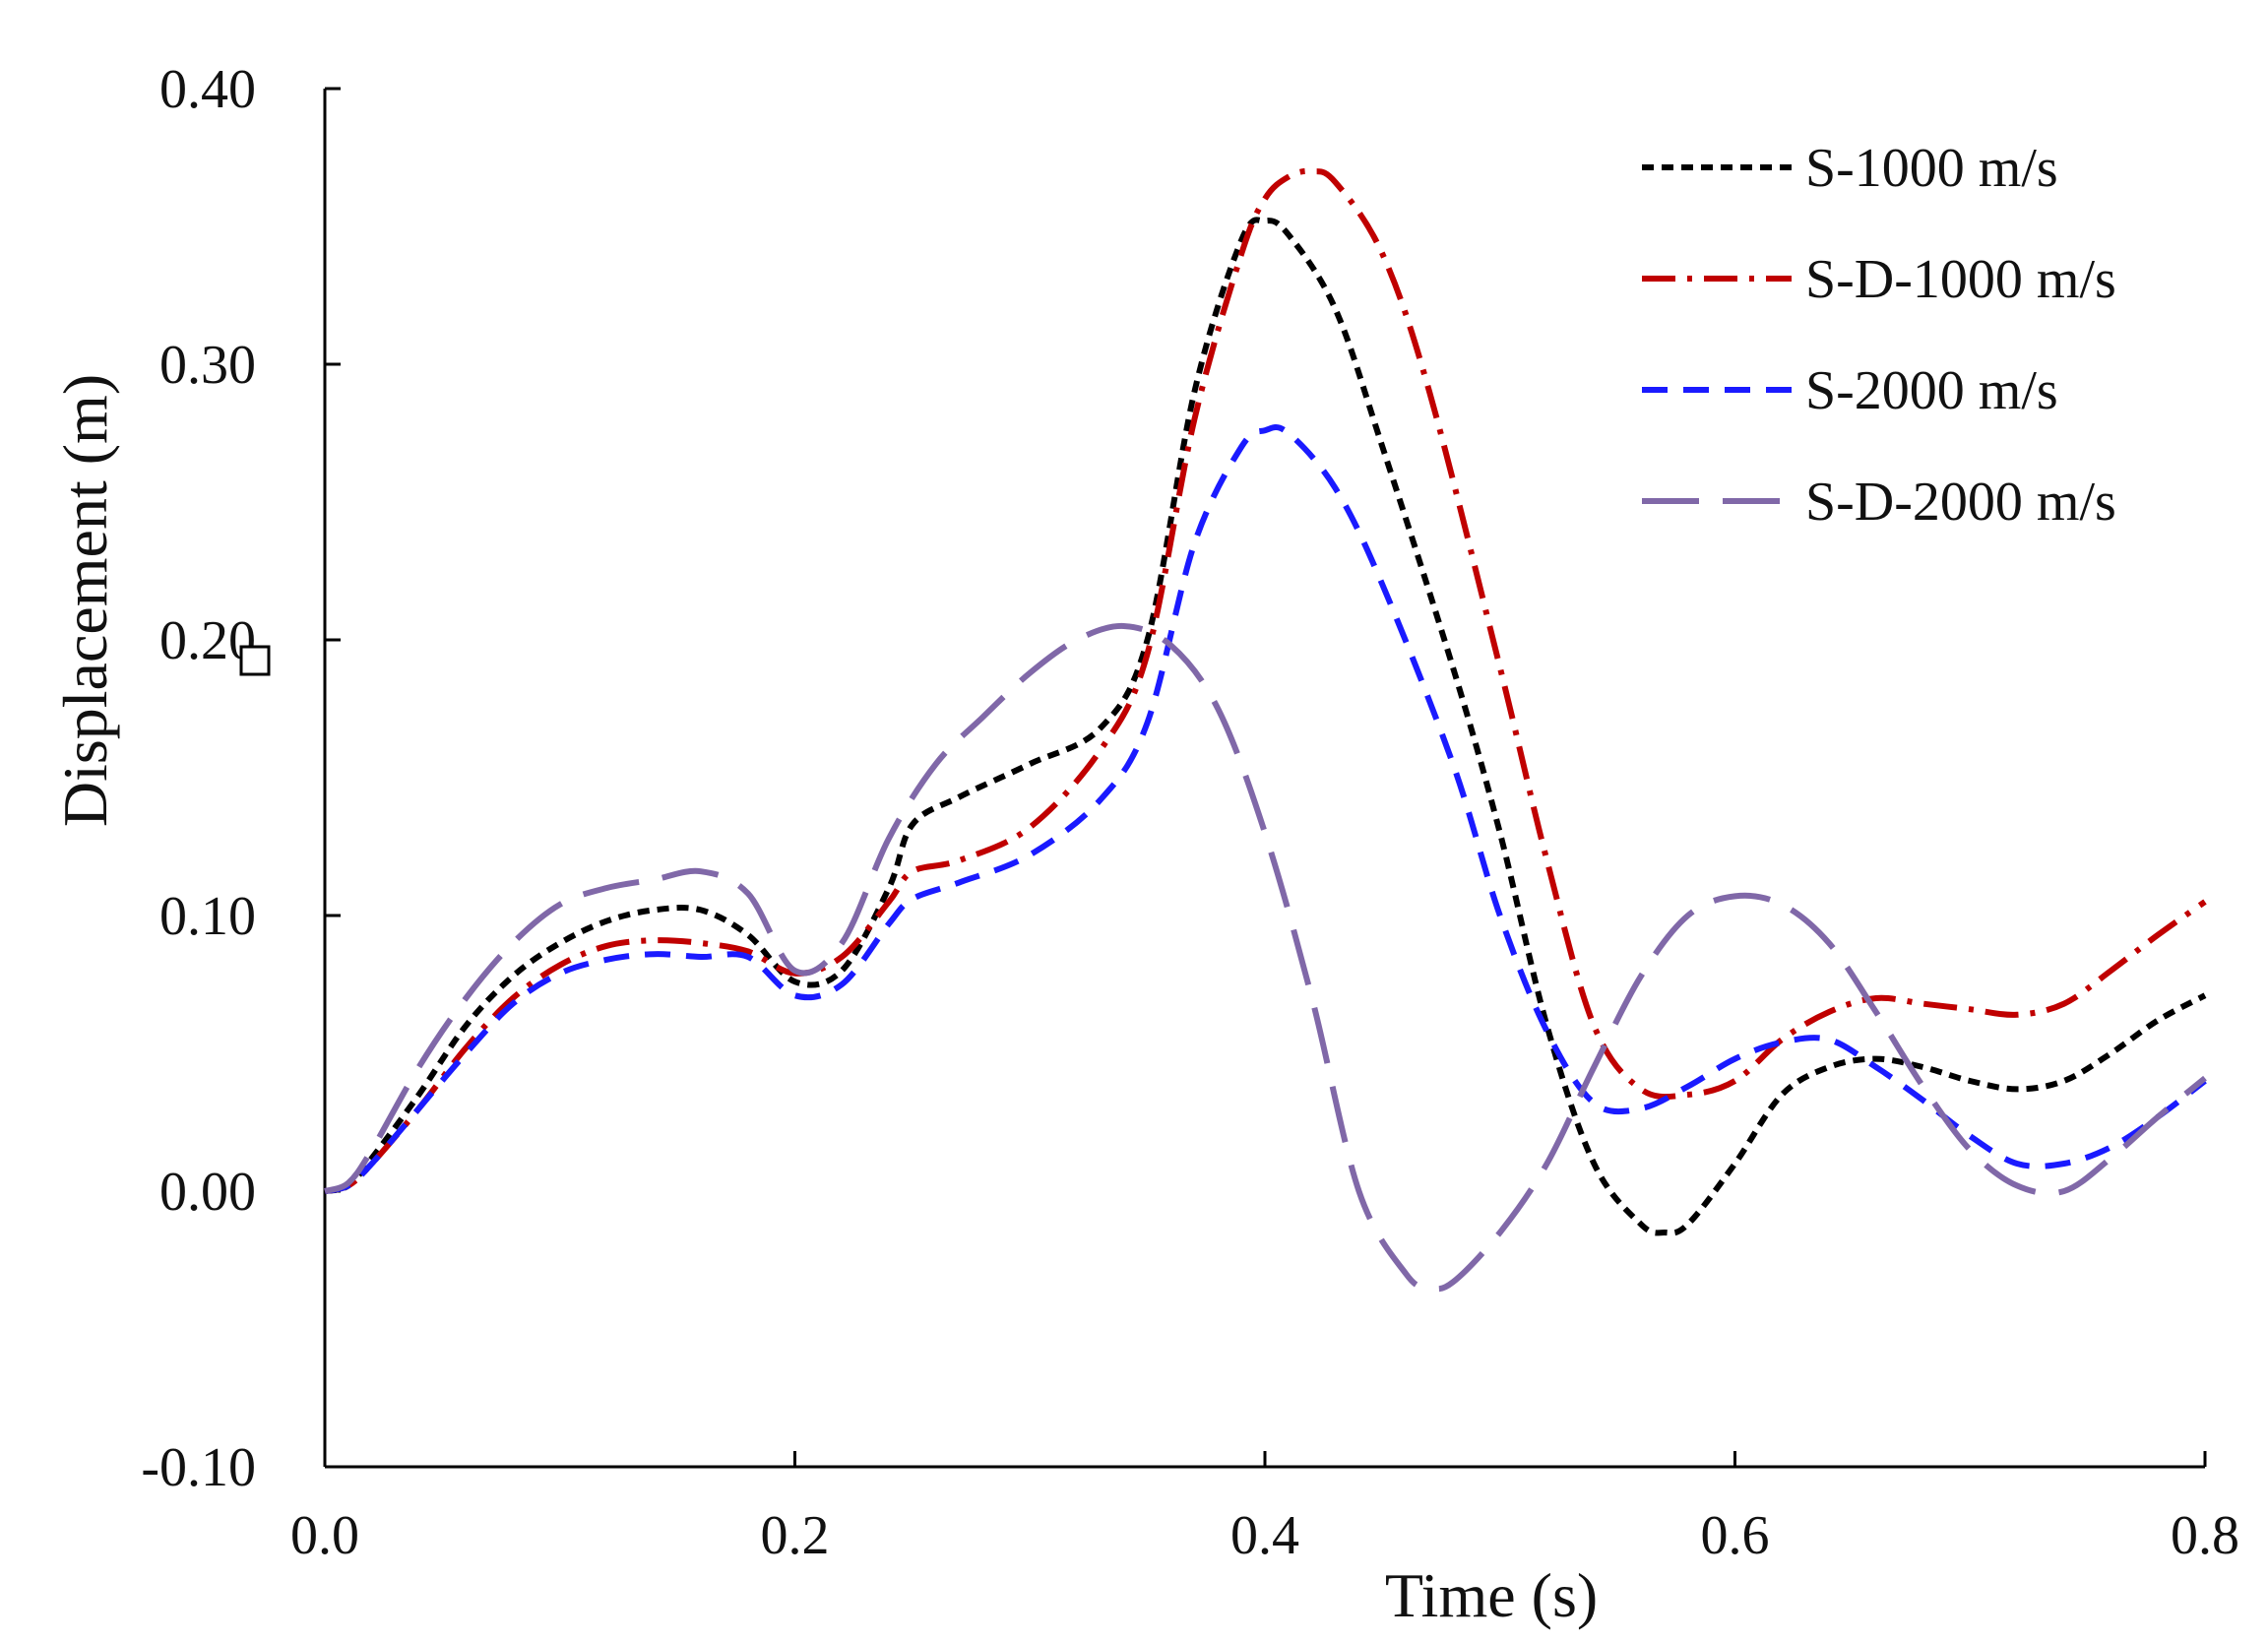  I want to click on x-axis-title: Time (s), so click(1491, 1595).